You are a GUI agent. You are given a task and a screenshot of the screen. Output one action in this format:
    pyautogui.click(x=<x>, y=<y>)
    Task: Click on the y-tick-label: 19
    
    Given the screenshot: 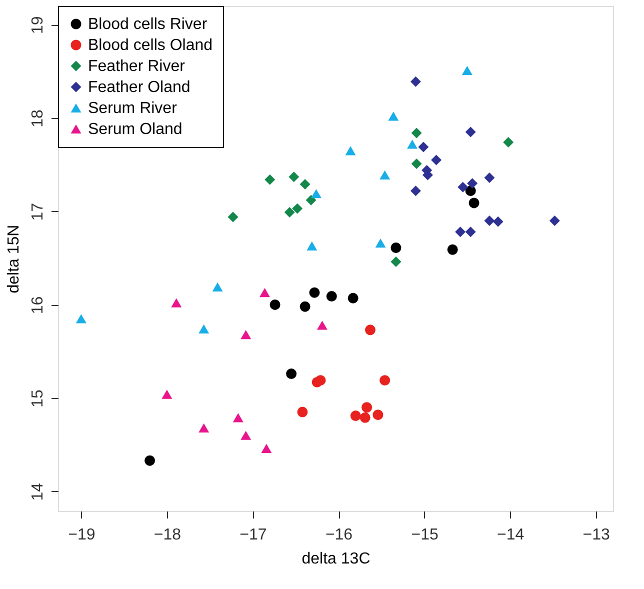 What is the action you would take?
    pyautogui.click(x=38, y=25)
    